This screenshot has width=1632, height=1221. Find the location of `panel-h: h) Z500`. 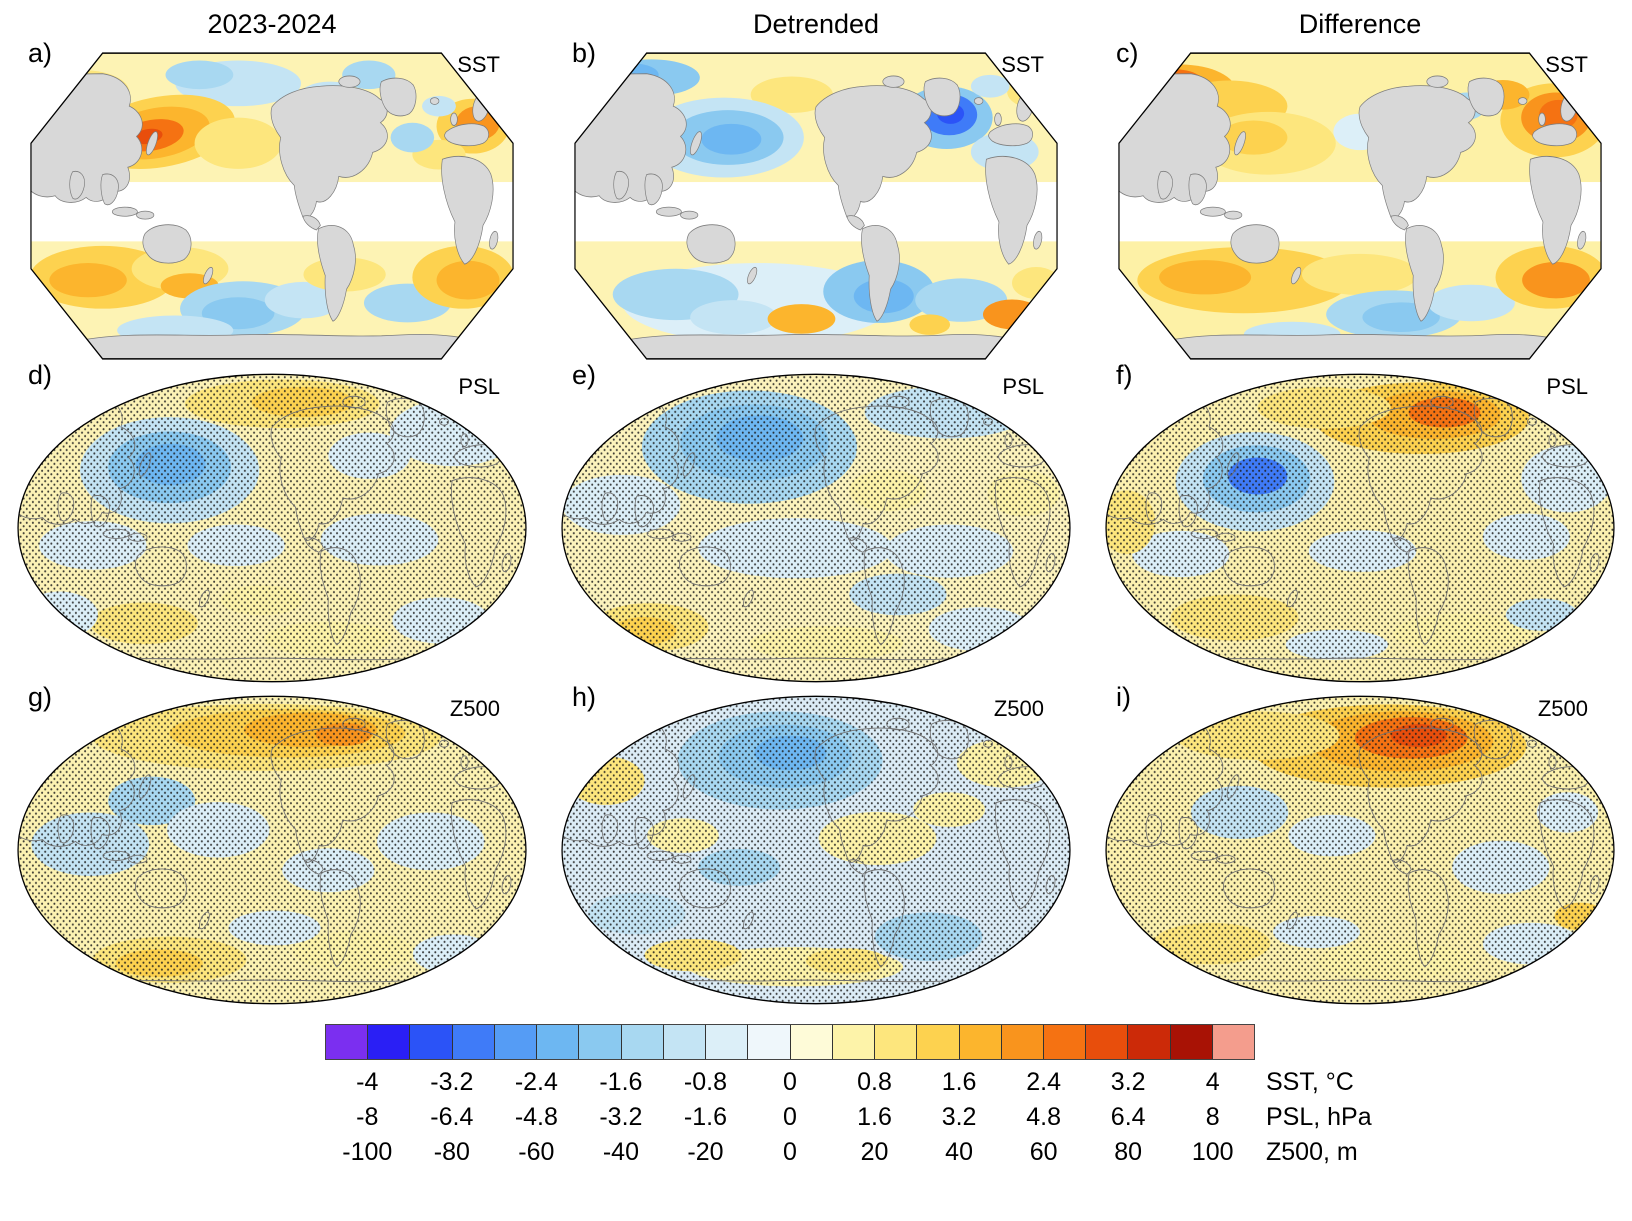

panel-h: h) Z500 is located at coordinates (816, 846).